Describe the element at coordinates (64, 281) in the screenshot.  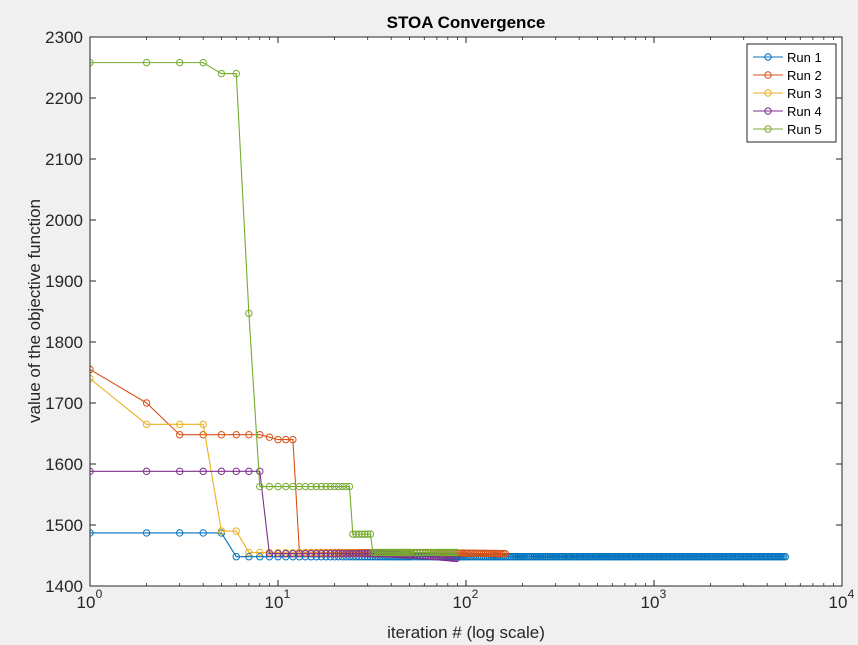
I see `y-tick-label: 1900` at that location.